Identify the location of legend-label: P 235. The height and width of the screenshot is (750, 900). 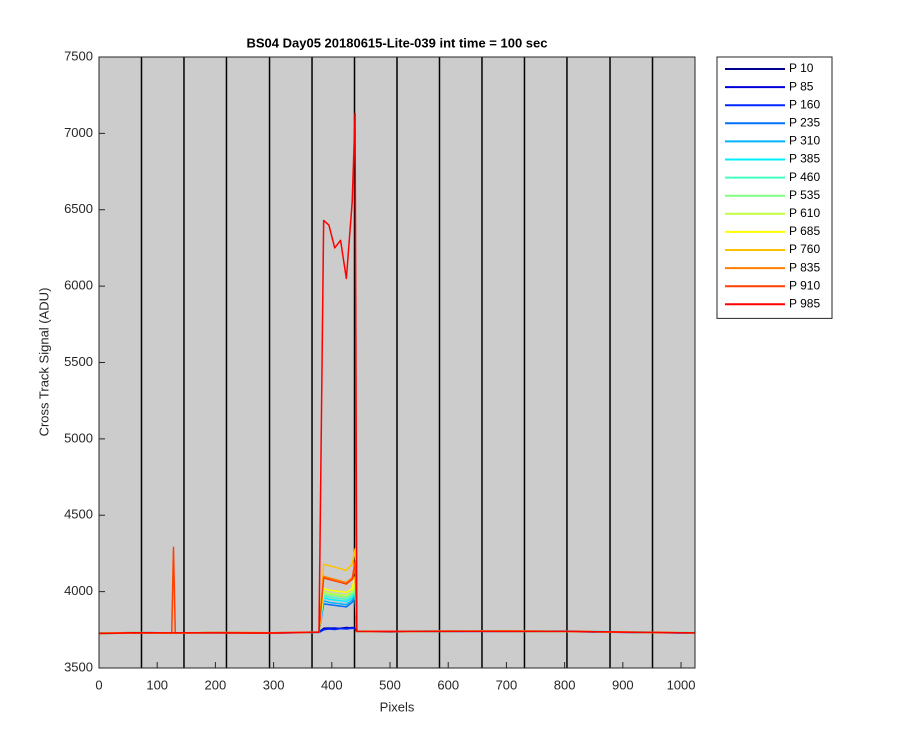
(804, 122).